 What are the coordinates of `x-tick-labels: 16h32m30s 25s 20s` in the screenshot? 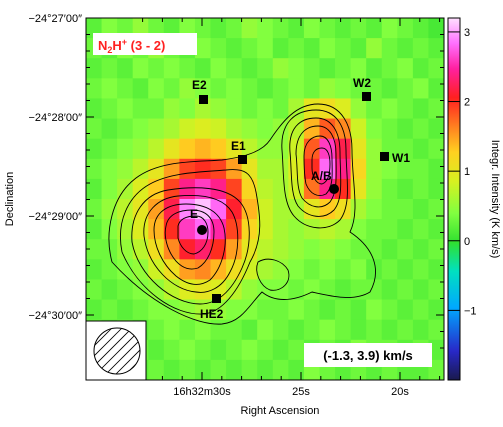 It's located at (291, 392).